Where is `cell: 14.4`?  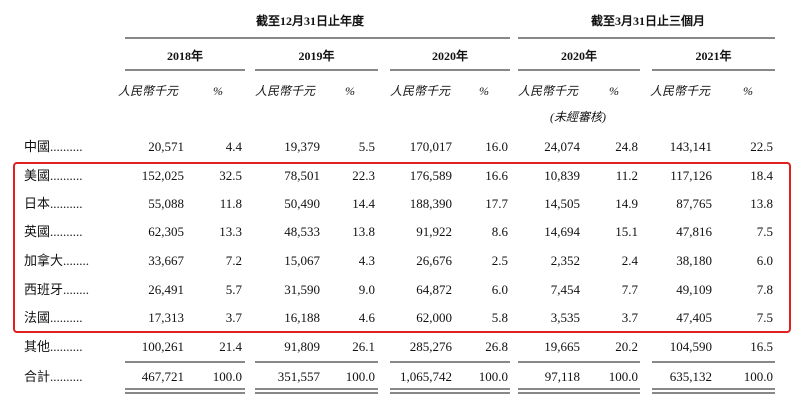 cell: 14.4 is located at coordinates (363, 203).